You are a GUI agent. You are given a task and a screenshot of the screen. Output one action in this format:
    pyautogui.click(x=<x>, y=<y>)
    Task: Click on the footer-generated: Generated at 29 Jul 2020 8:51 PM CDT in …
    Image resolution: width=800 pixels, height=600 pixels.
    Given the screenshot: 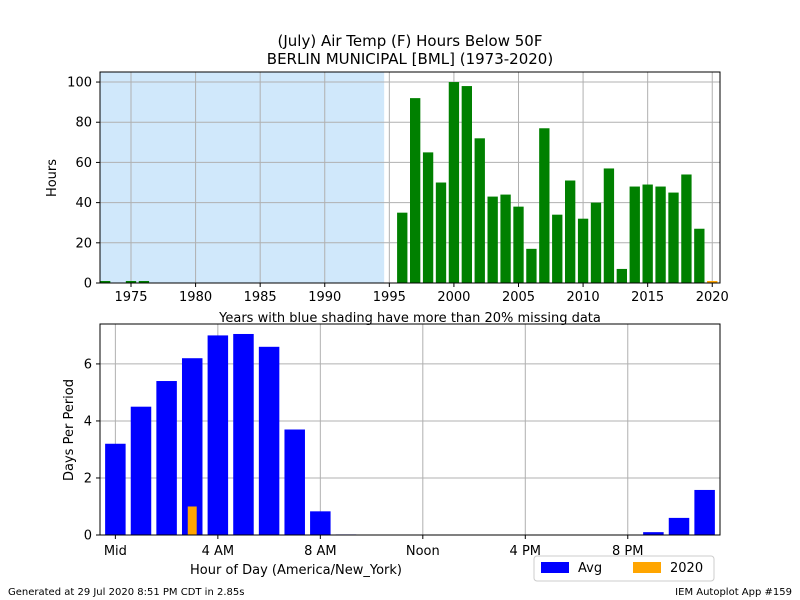 What is the action you would take?
    pyautogui.click(x=126, y=592)
    